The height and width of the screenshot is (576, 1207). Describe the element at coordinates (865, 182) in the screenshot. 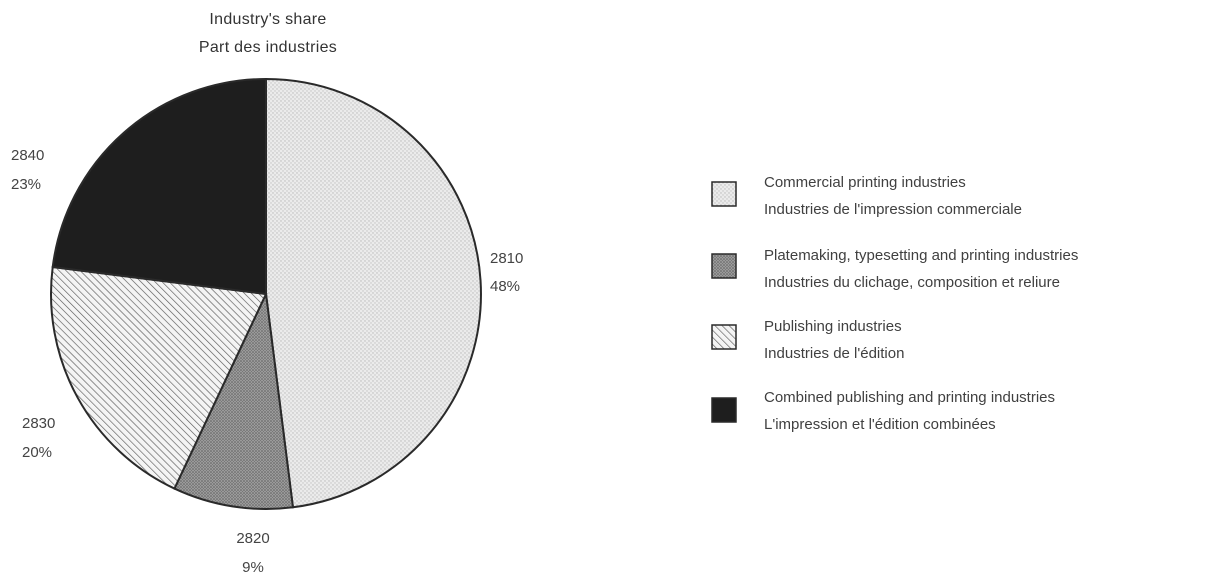

I see `legend-label-en-2810: Commercial printing industries` at that location.